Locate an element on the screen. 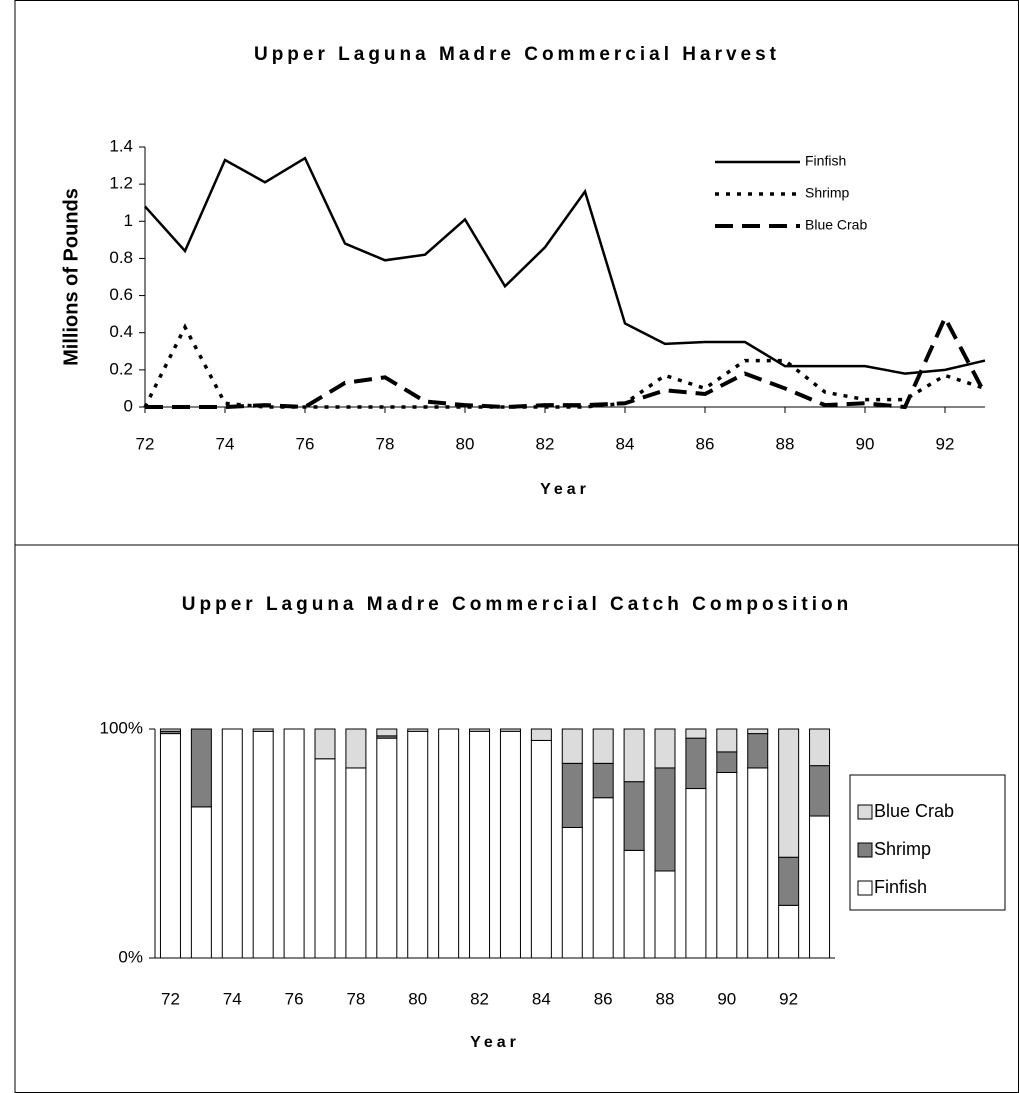  y-tick-label: 1.2 is located at coordinates (121, 183).